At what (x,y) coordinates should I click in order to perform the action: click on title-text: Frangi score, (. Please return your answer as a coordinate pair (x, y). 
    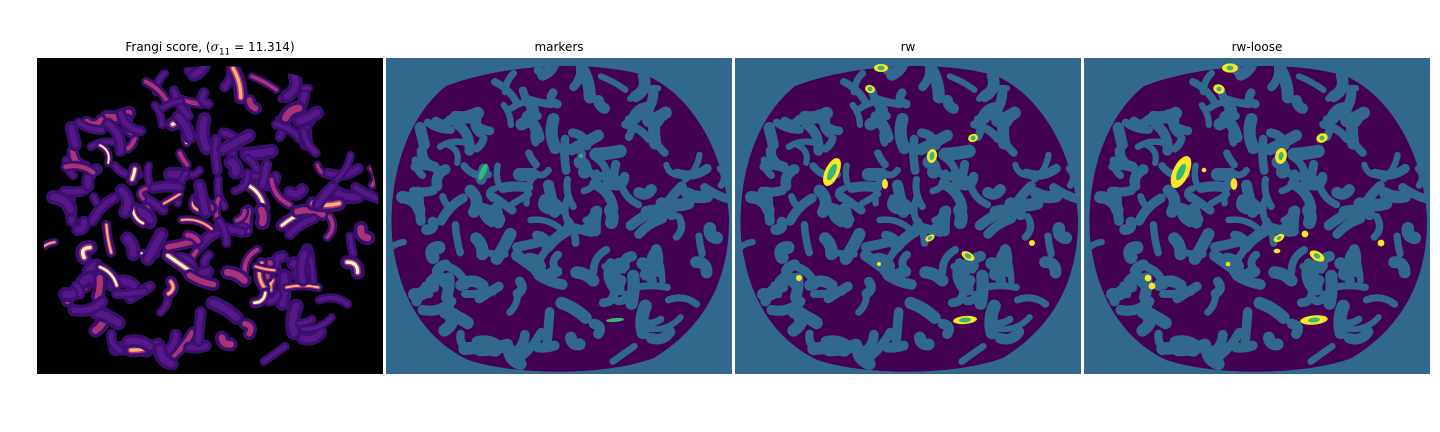
    Looking at the image, I should click on (168, 47).